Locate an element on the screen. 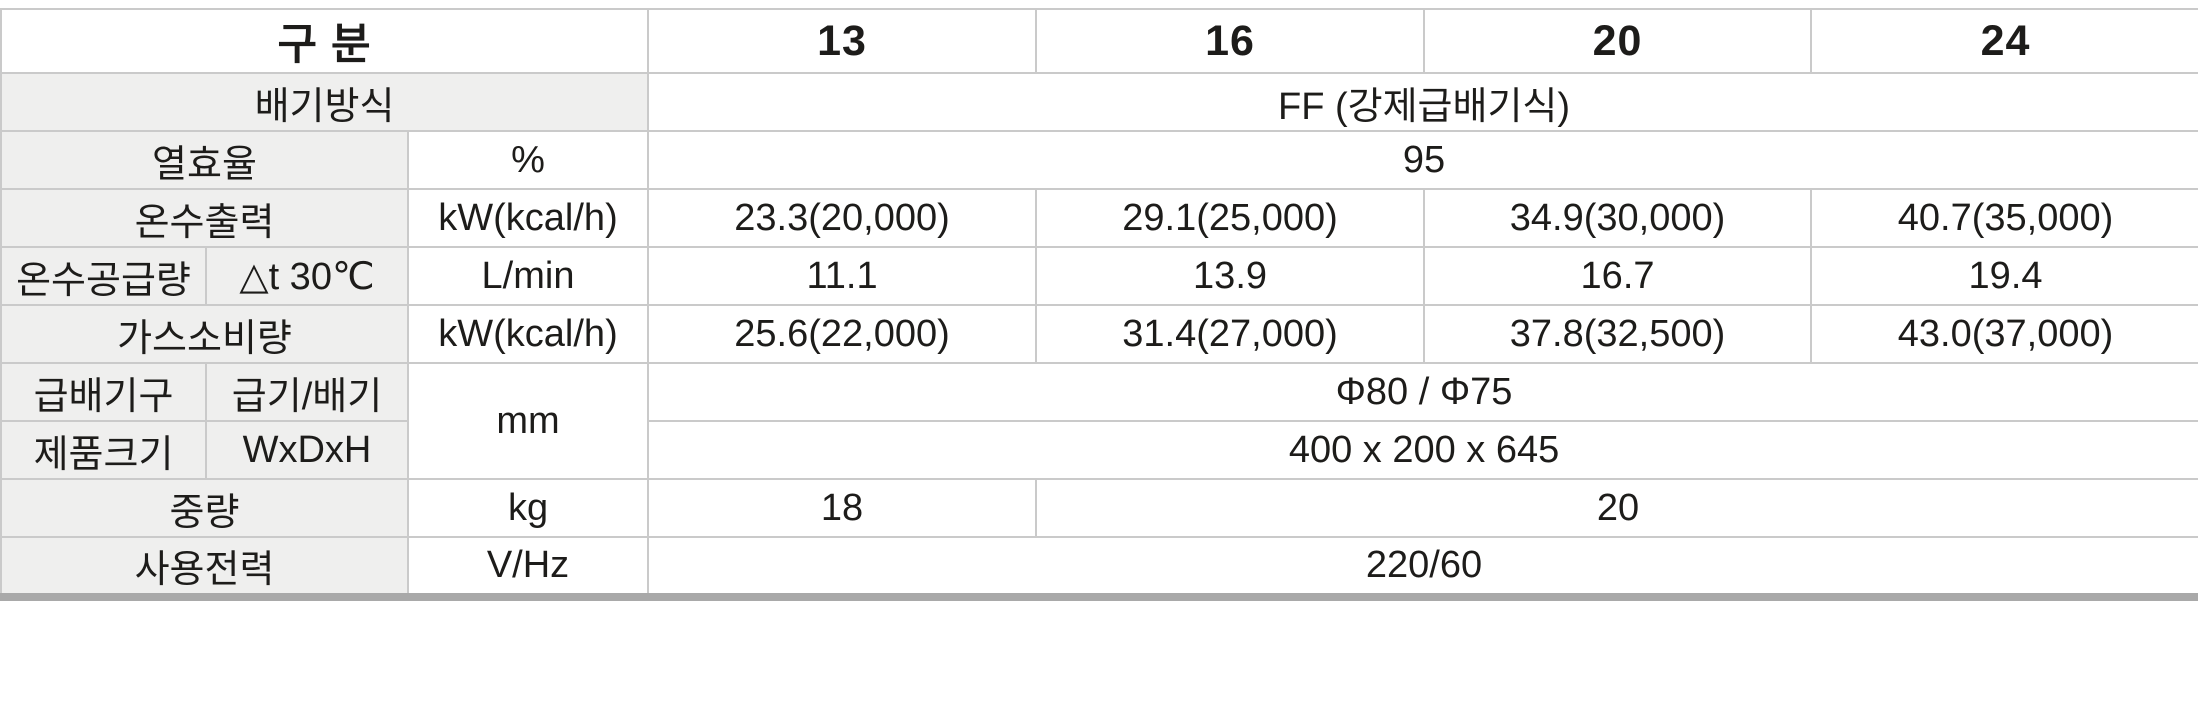 Image resolution: width=2198 pixels, height=709 pixels. weight-13: 18 is located at coordinates (842, 508).